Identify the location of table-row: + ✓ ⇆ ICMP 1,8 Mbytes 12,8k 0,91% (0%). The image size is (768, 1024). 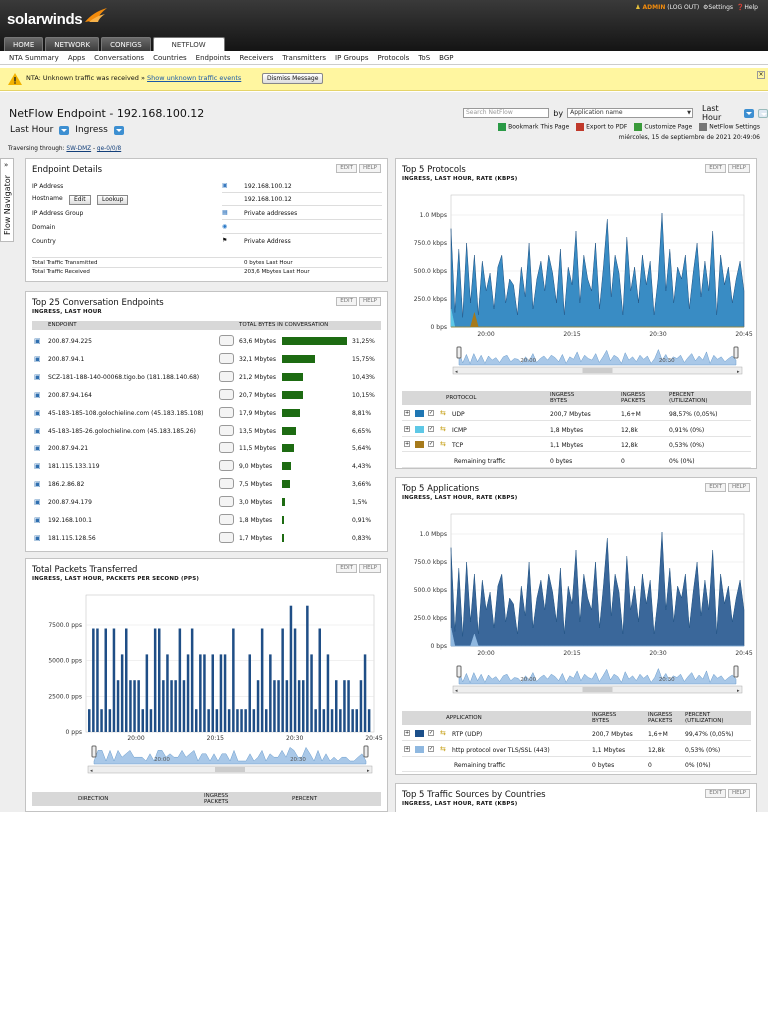
(576, 430).